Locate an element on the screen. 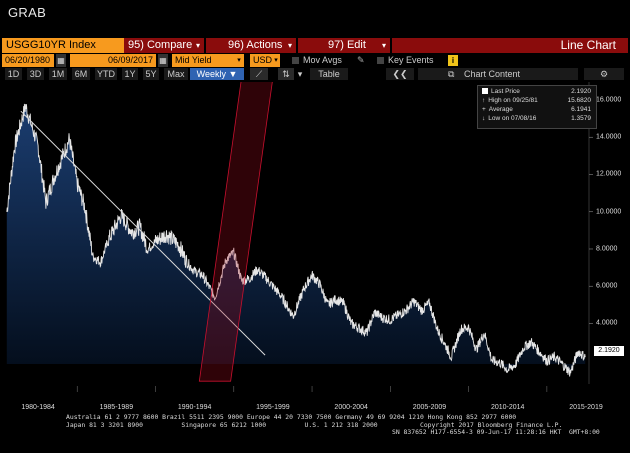  start-date-input: 06/20/1980 is located at coordinates (28, 60).